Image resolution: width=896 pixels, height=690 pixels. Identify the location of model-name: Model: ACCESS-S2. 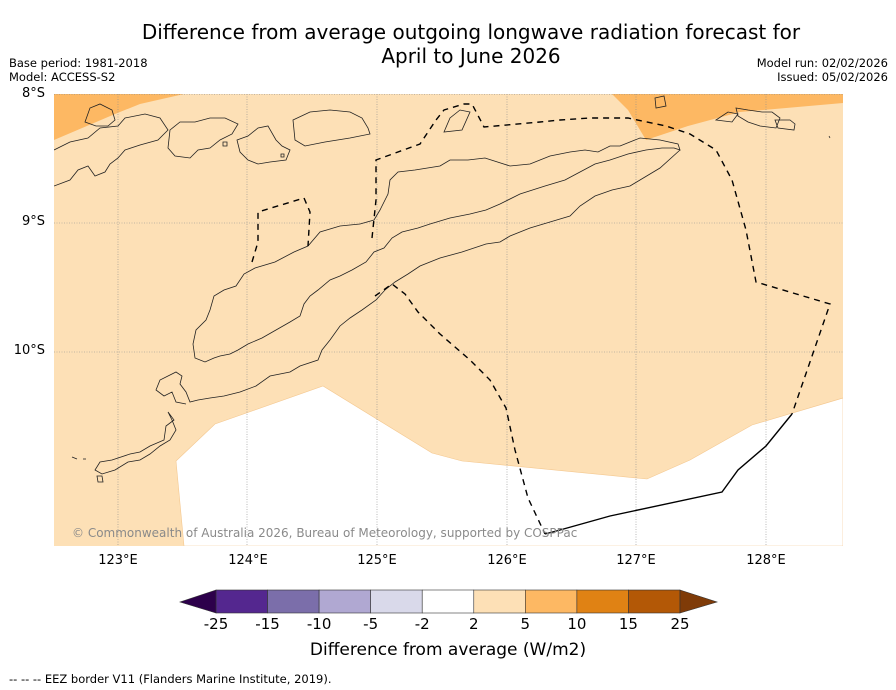
(62, 77).